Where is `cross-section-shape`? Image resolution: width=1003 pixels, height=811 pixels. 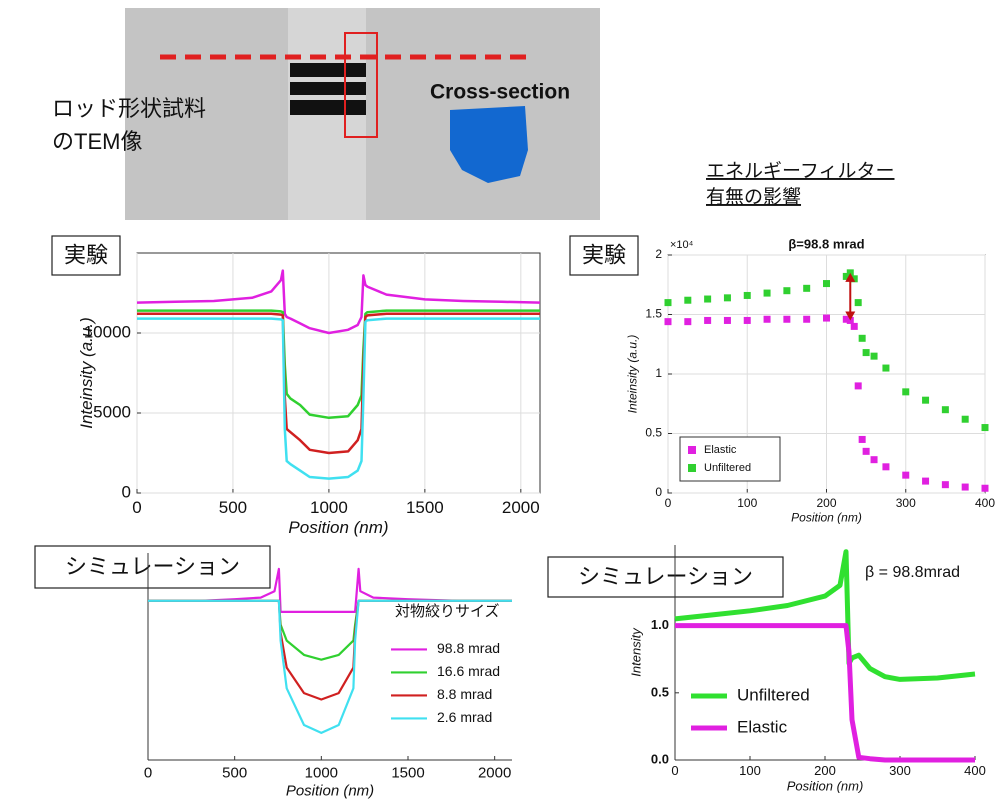 cross-section-shape is located at coordinates (489, 144).